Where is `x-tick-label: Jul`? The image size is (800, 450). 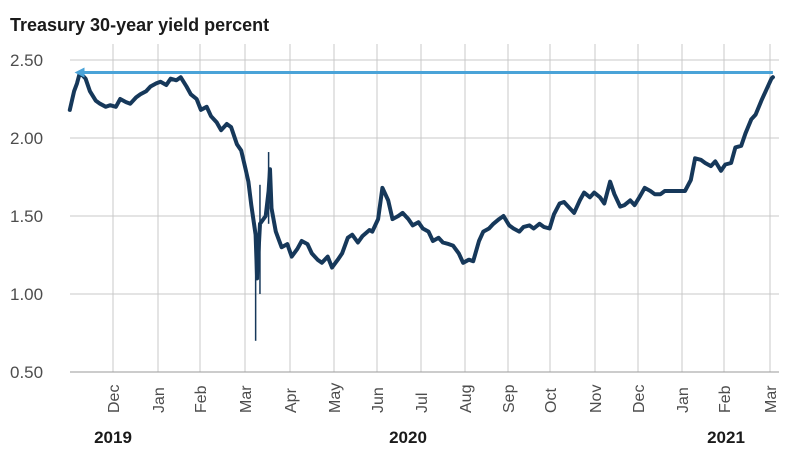
x-tick-label: Jul is located at coordinates (422, 403).